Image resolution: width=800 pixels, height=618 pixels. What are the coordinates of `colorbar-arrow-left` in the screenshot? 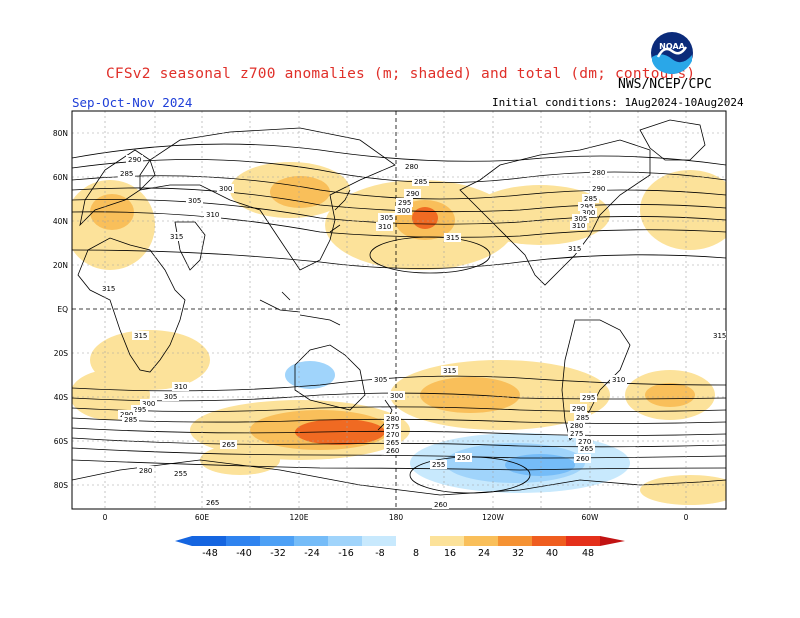 It's located at (183, 541).